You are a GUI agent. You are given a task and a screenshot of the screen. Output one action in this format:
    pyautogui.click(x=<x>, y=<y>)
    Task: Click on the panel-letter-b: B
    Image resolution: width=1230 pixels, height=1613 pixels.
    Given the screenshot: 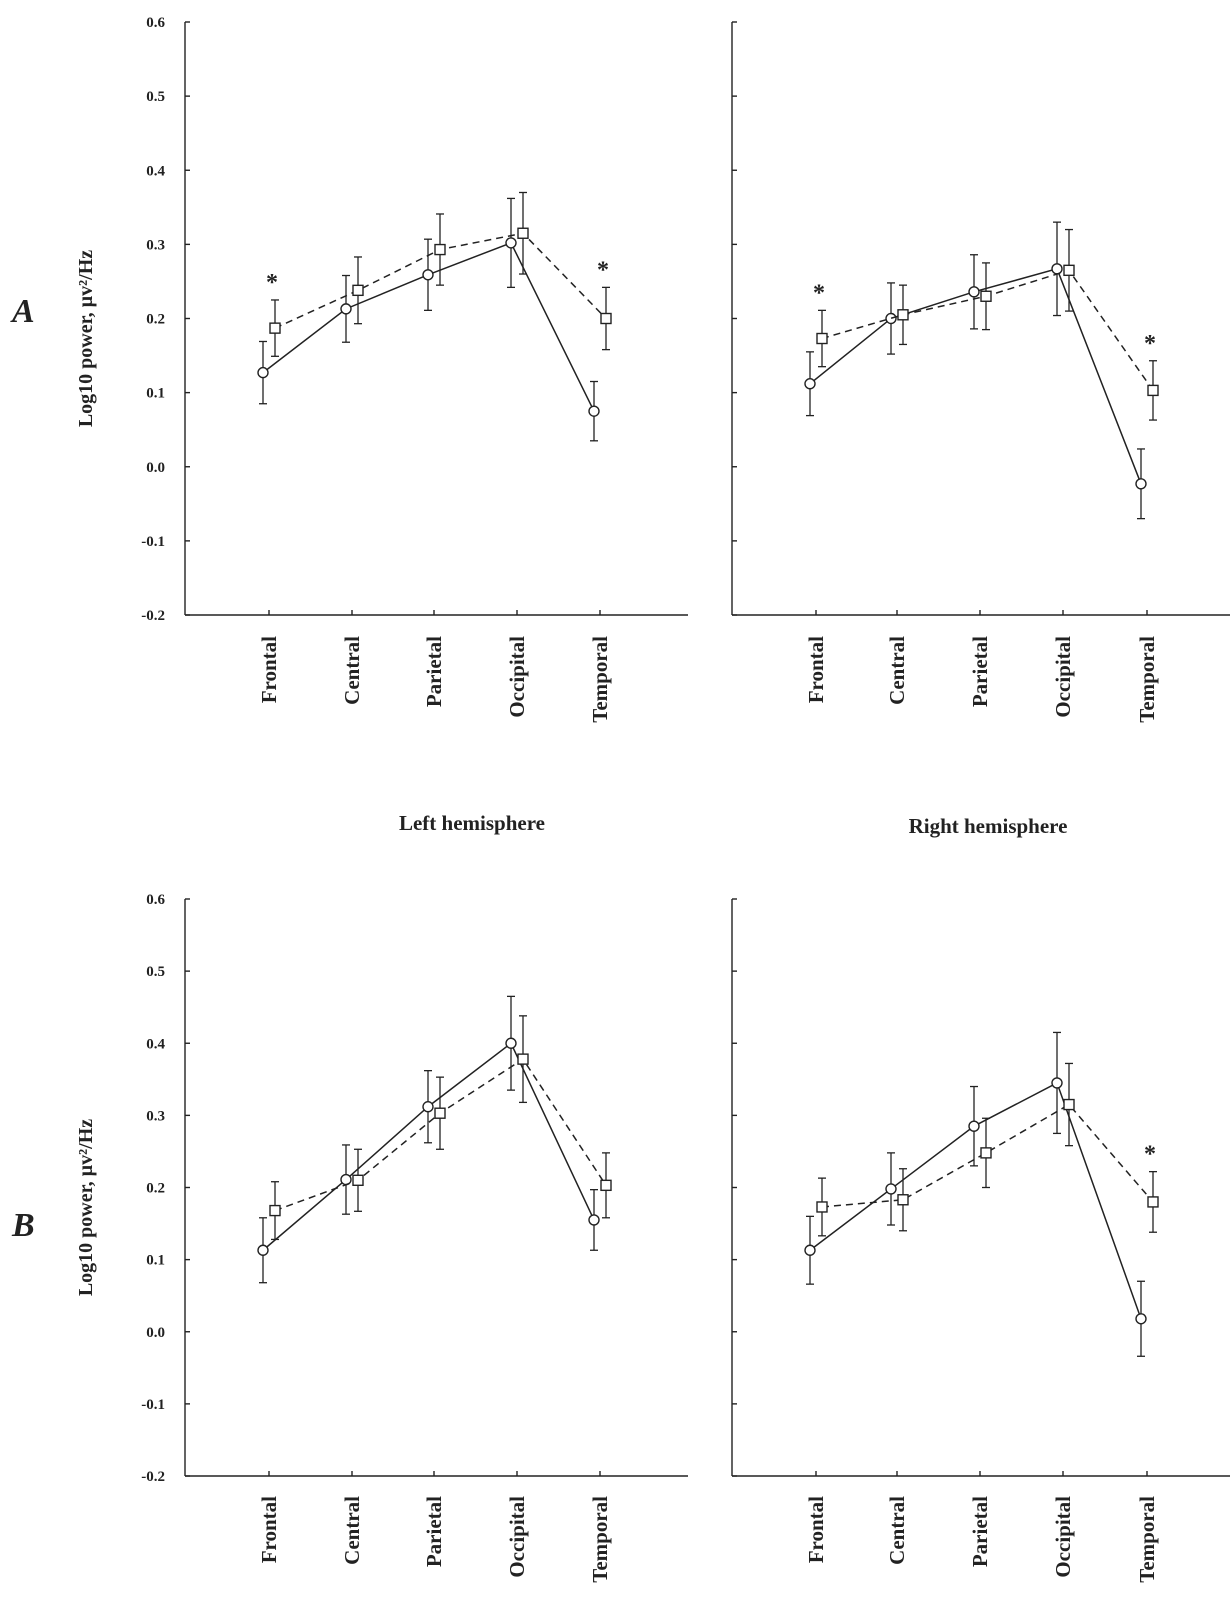 What is the action you would take?
    pyautogui.click(x=23, y=1225)
    